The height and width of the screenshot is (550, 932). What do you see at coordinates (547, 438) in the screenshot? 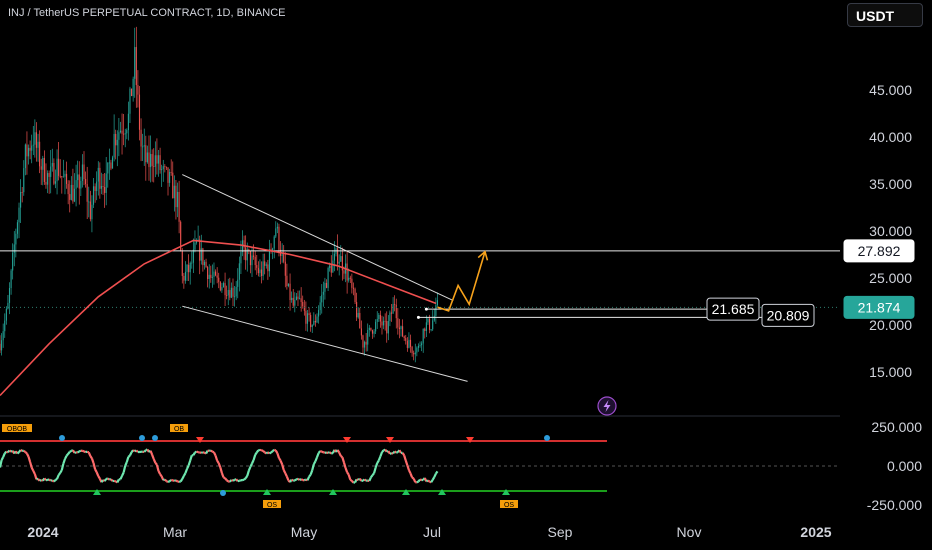
I see `signal-dot-icon` at bounding box center [547, 438].